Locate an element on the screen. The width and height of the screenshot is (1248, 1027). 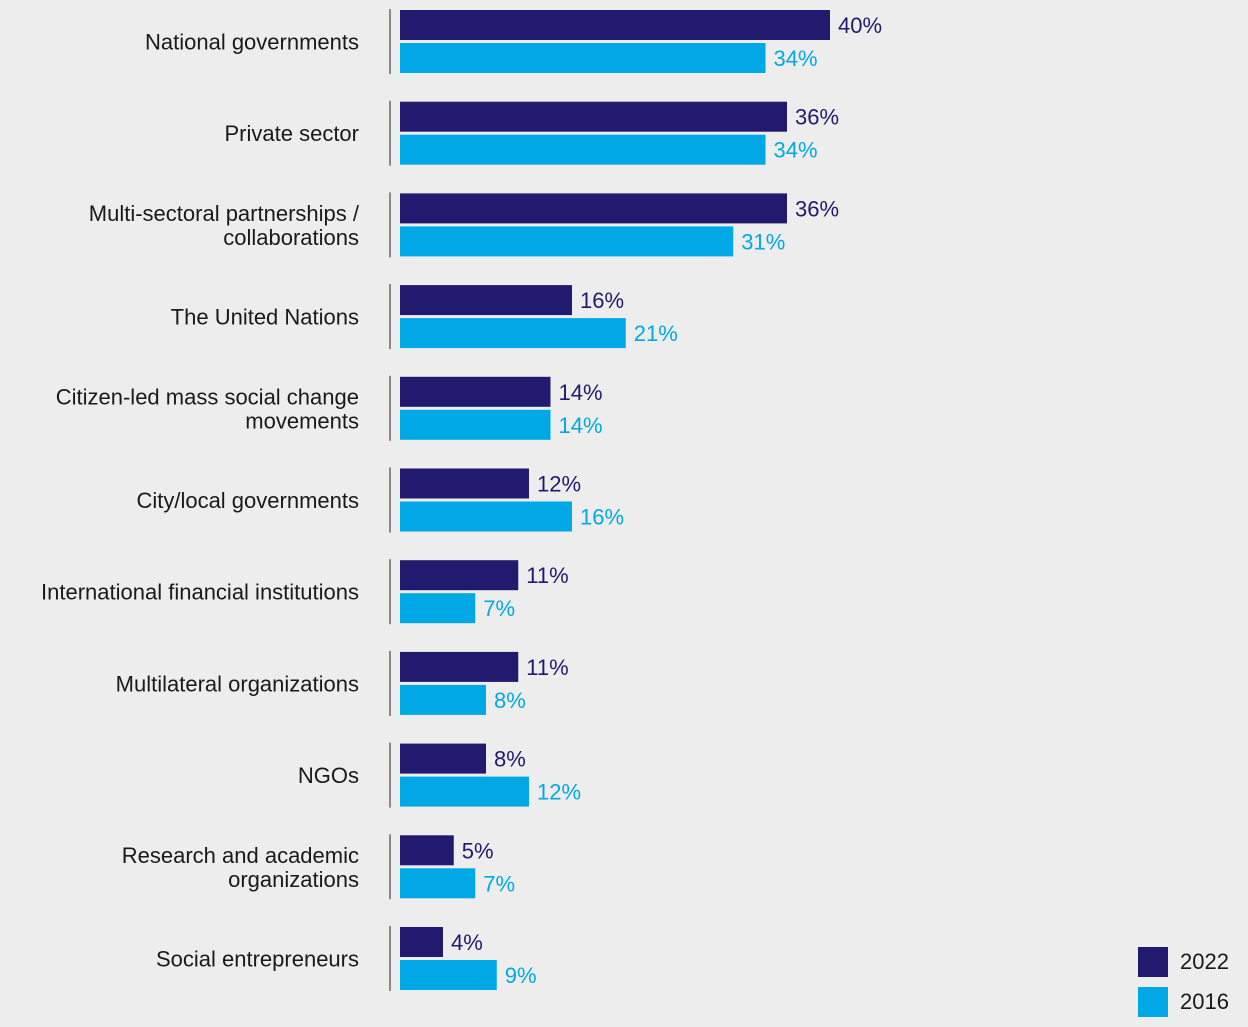
value-label-2016: 12% is located at coordinates (559, 792).